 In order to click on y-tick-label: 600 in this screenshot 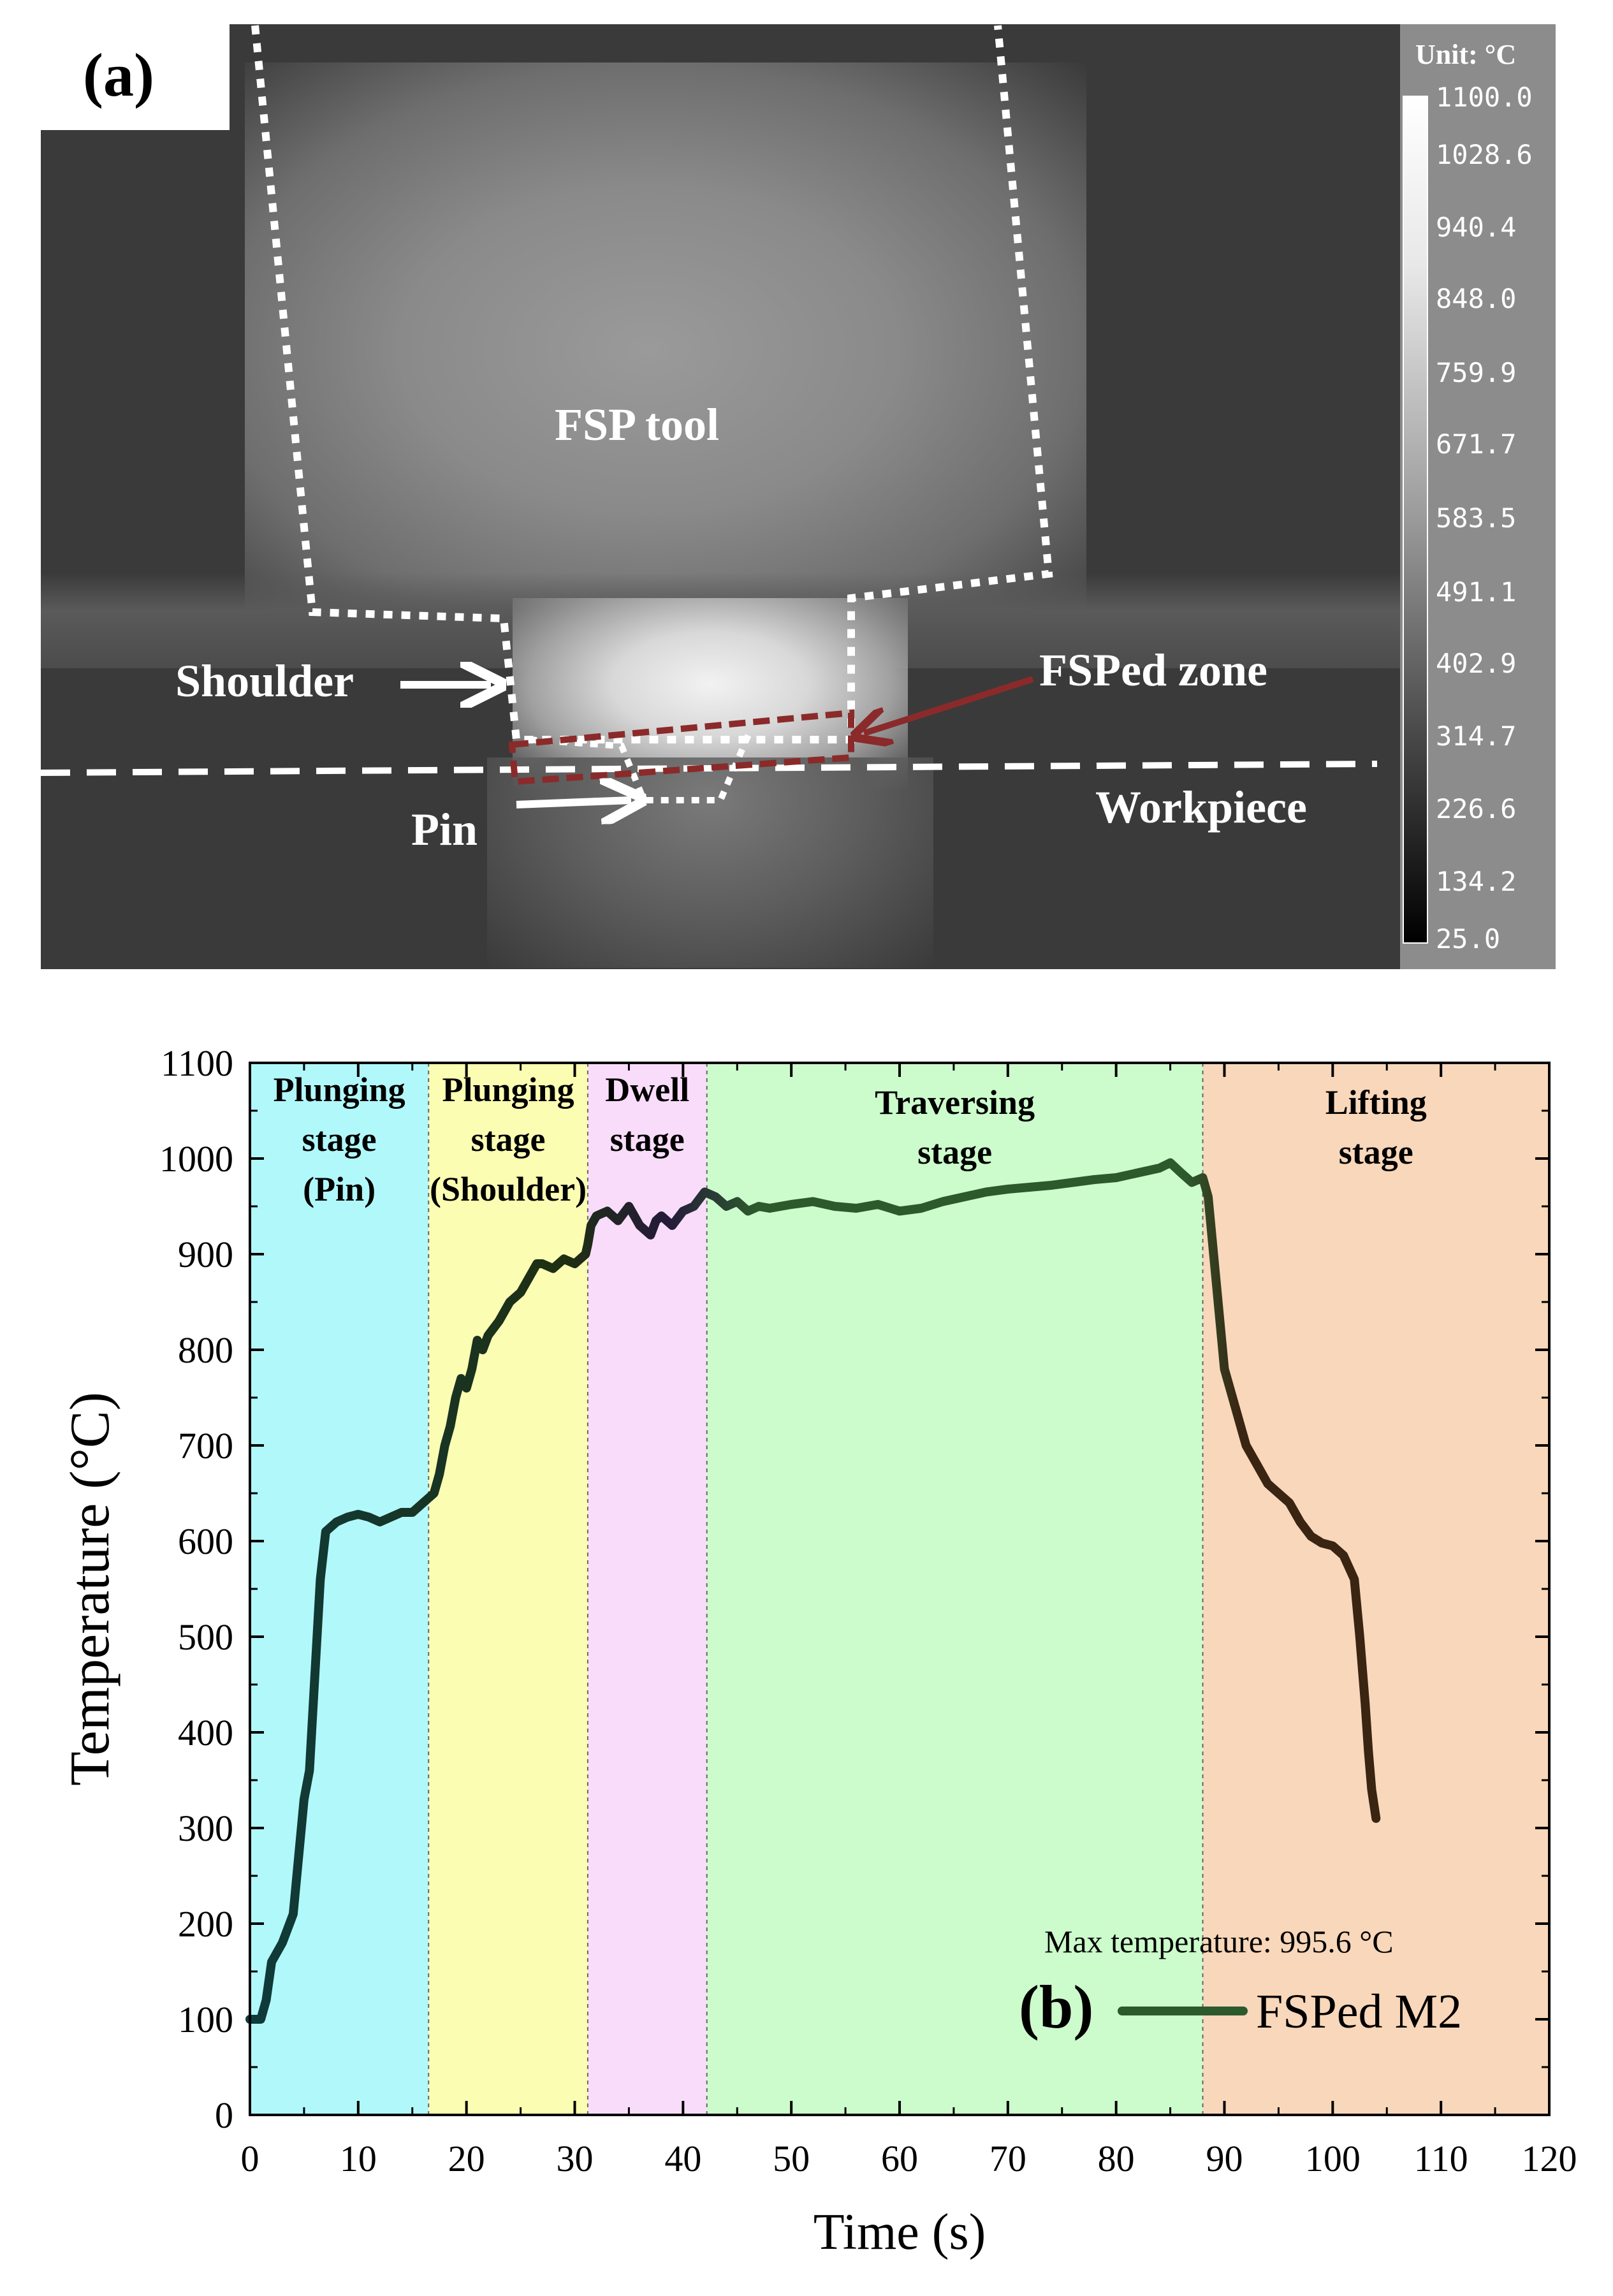, I will do `click(206, 1542)`.